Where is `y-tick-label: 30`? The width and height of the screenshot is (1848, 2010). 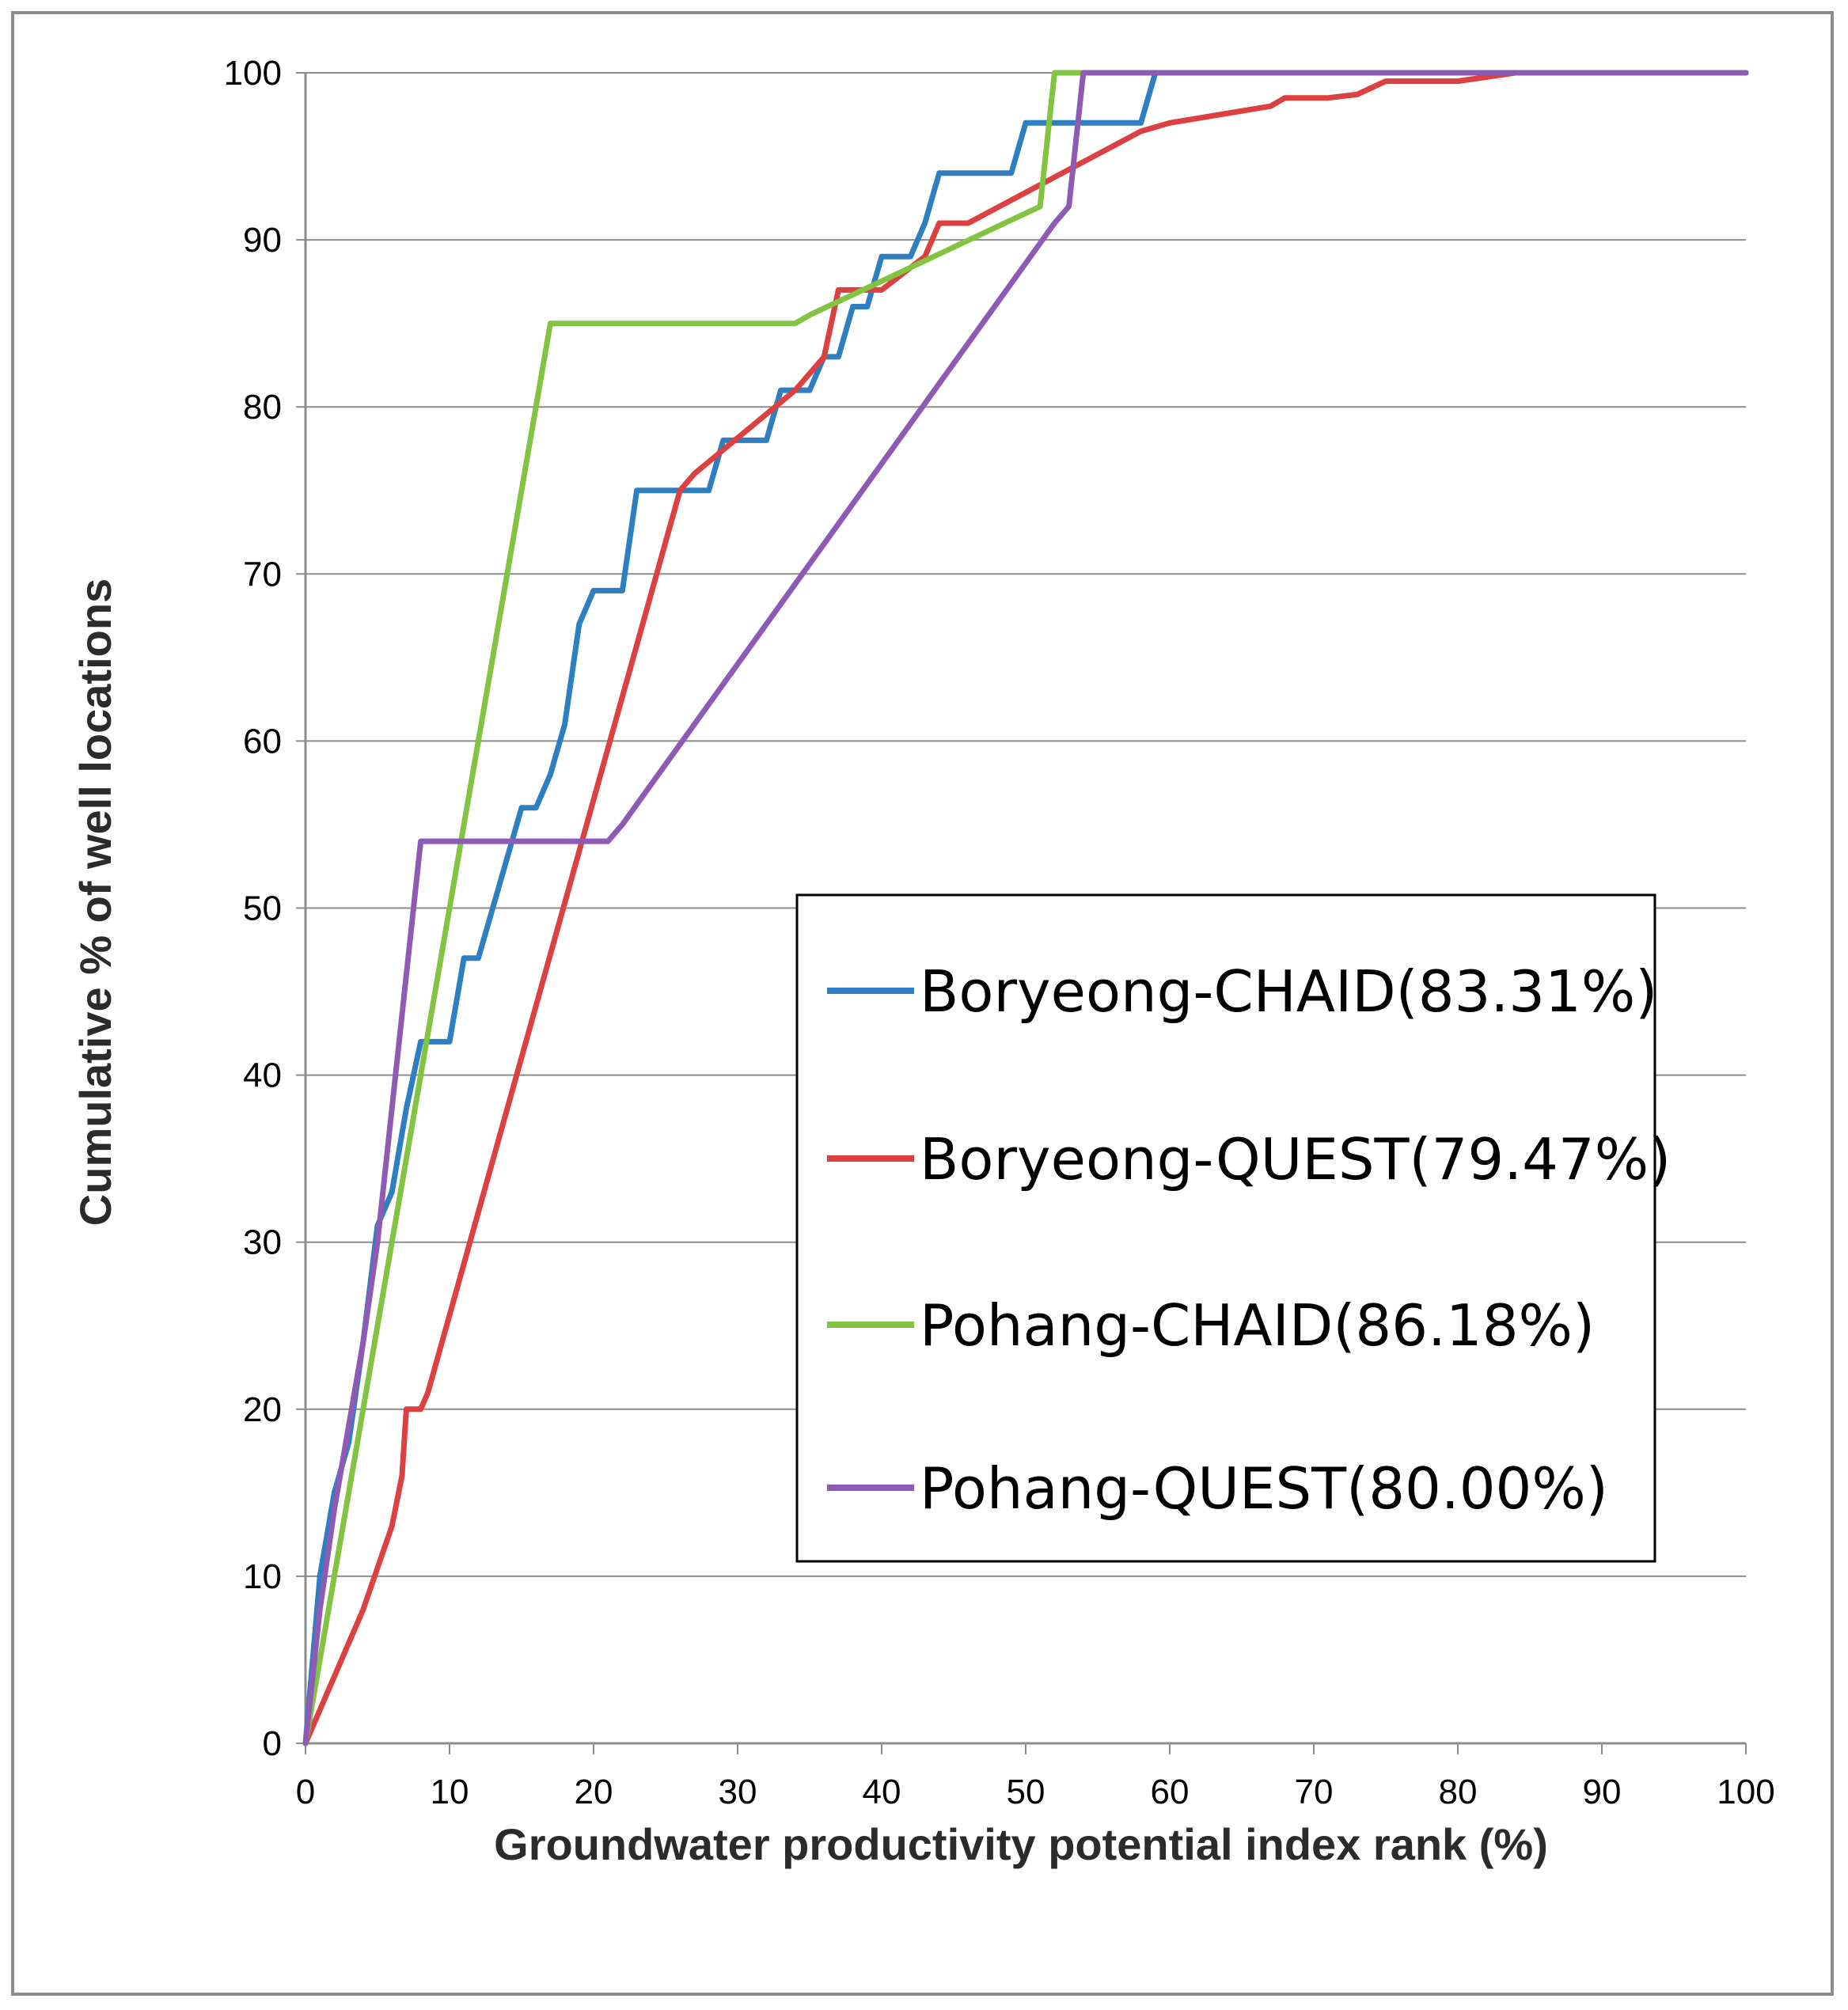
y-tick-label: 30 is located at coordinates (262, 1242).